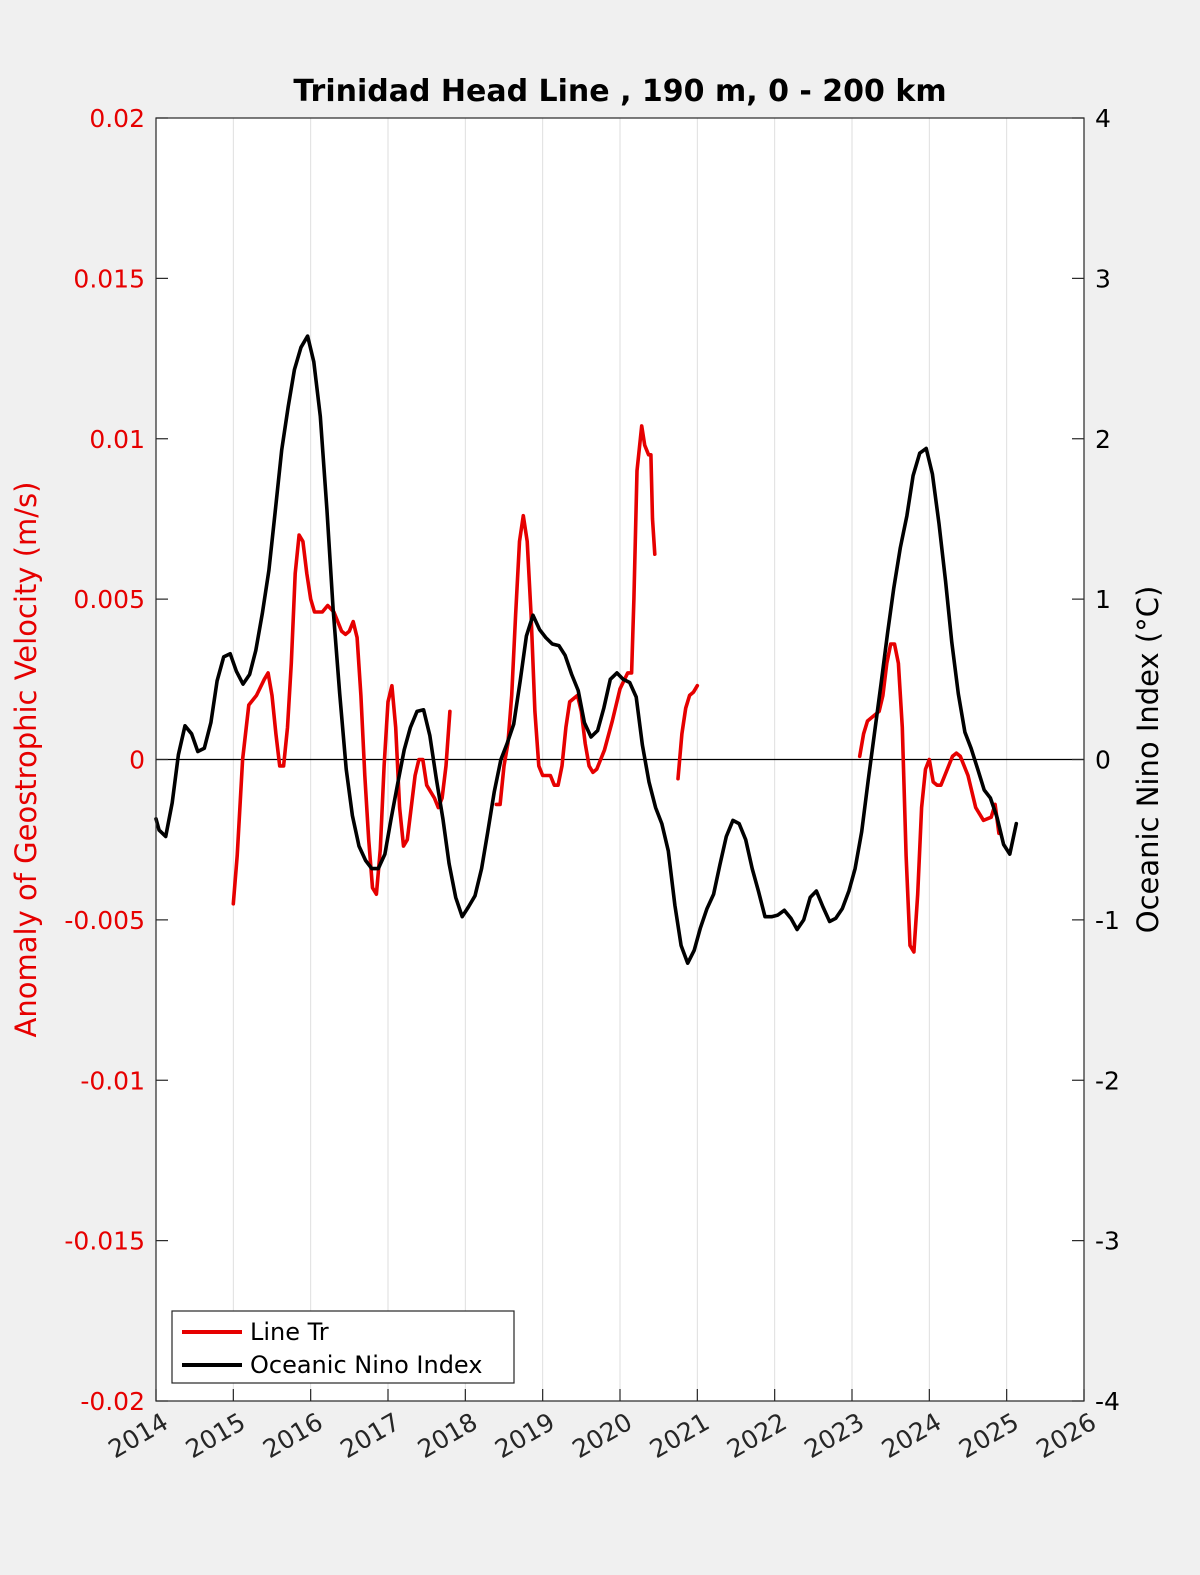 The width and height of the screenshot is (1200, 1575). Describe the element at coordinates (117, 439) in the screenshot. I see `left-y-tick-label: 0.01` at that location.